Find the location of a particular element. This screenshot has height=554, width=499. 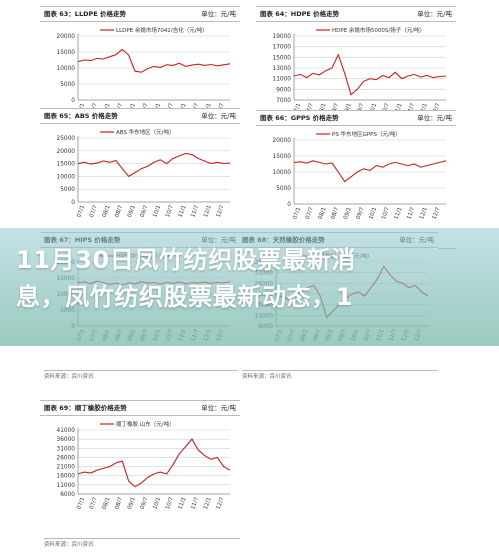

headline-line-1: 11月30日凤竹纺织股票最新消 is located at coordinates (186, 260).